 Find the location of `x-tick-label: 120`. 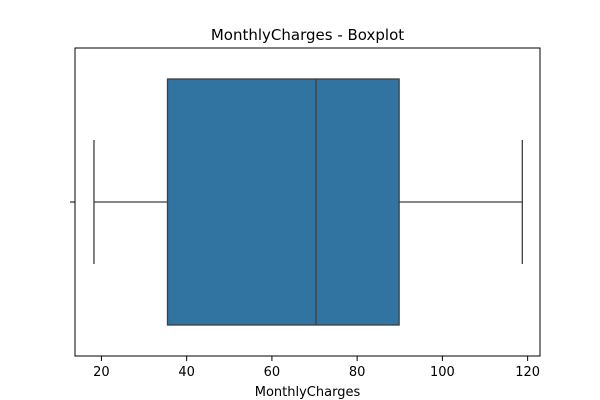

x-tick-label: 120 is located at coordinates (527, 372).